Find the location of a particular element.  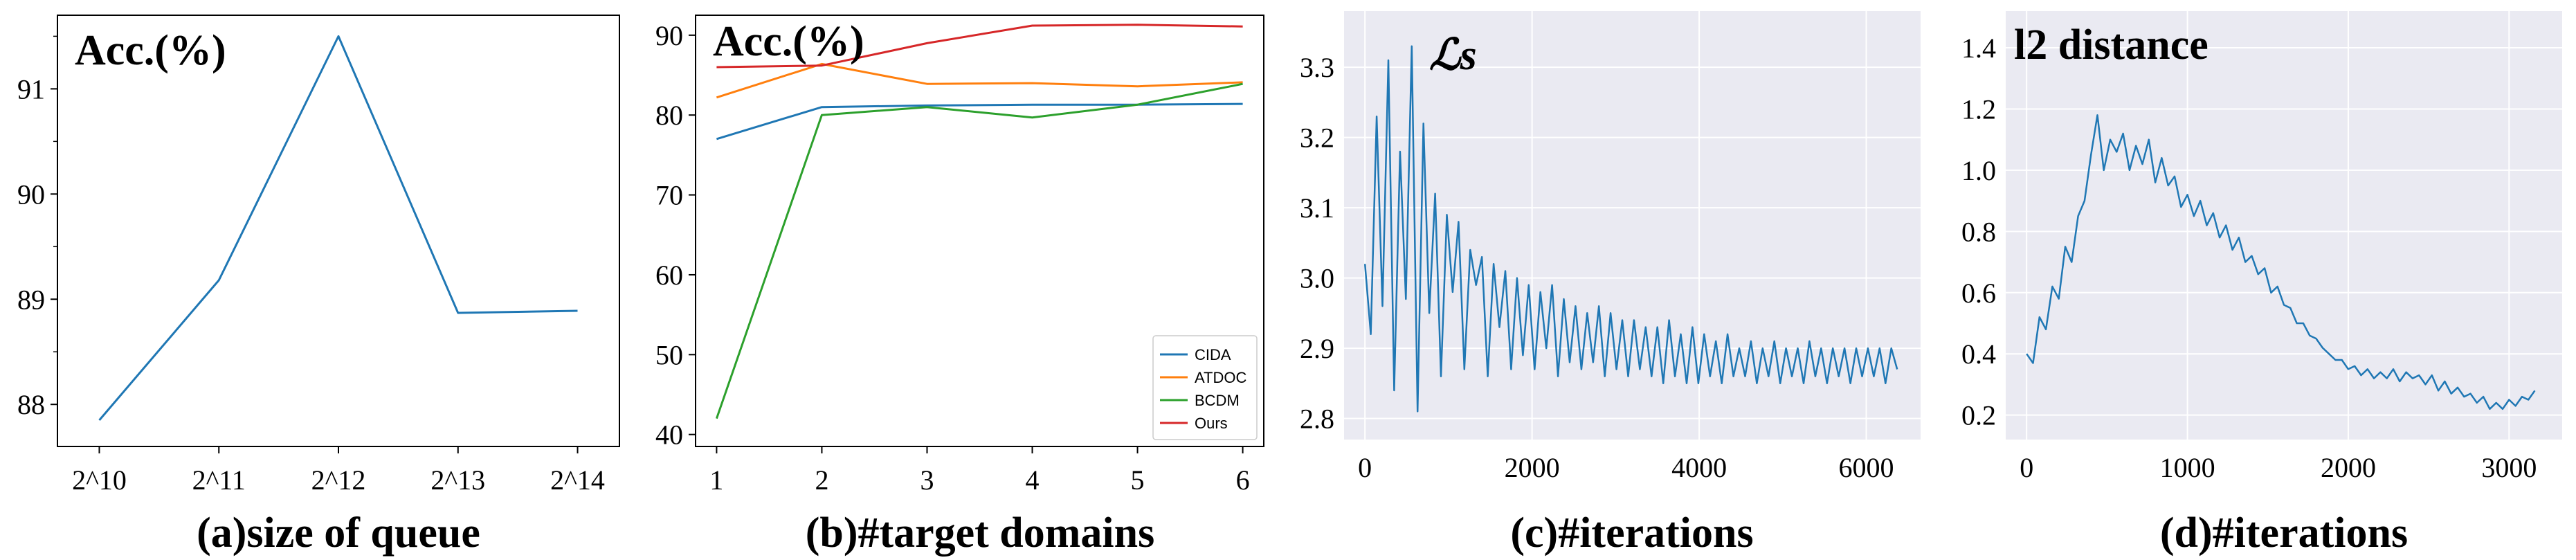

y-tick-label: 1.0 is located at coordinates (1978, 170).